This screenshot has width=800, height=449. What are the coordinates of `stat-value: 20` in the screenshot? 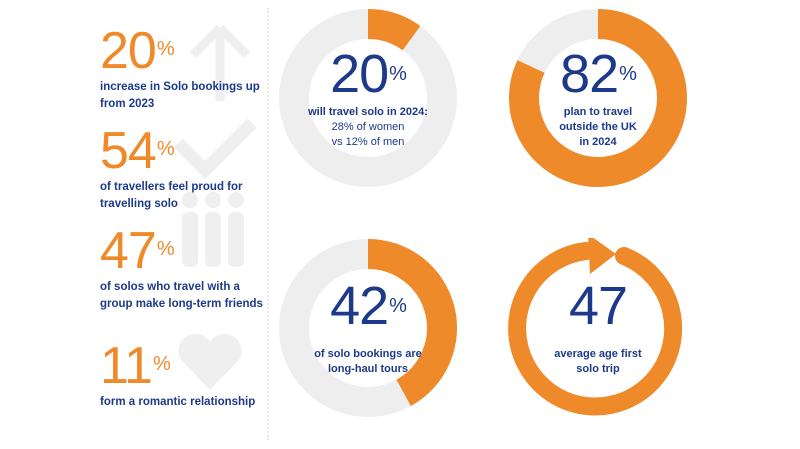 It's located at (128, 51).